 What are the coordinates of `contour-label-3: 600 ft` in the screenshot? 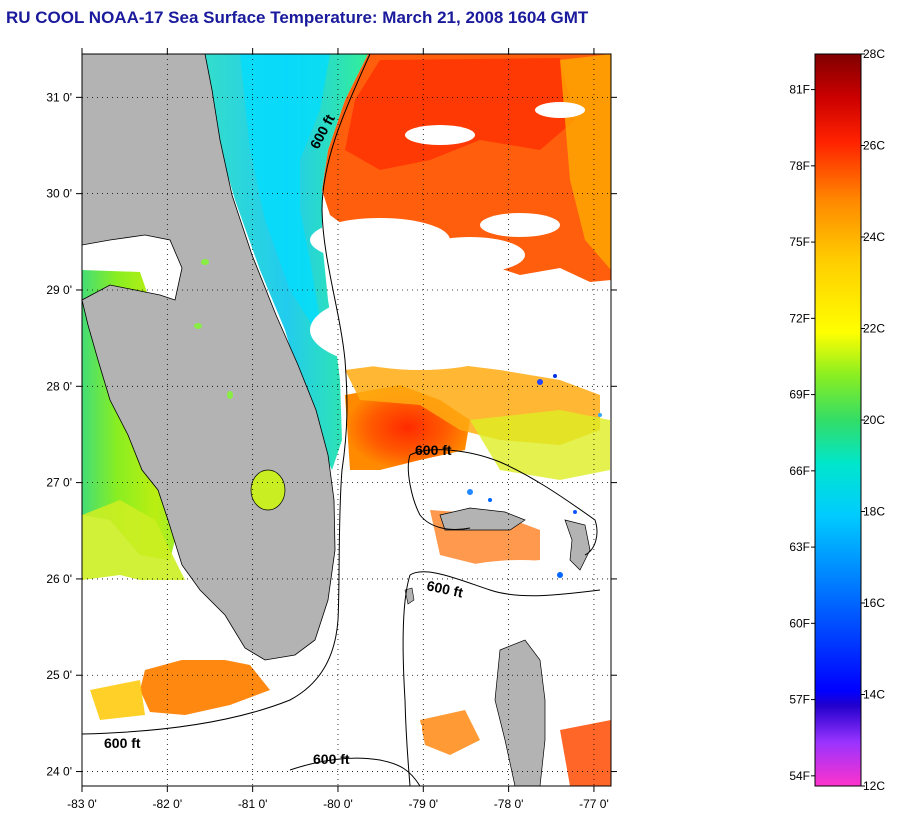 It's located at (444, 588).